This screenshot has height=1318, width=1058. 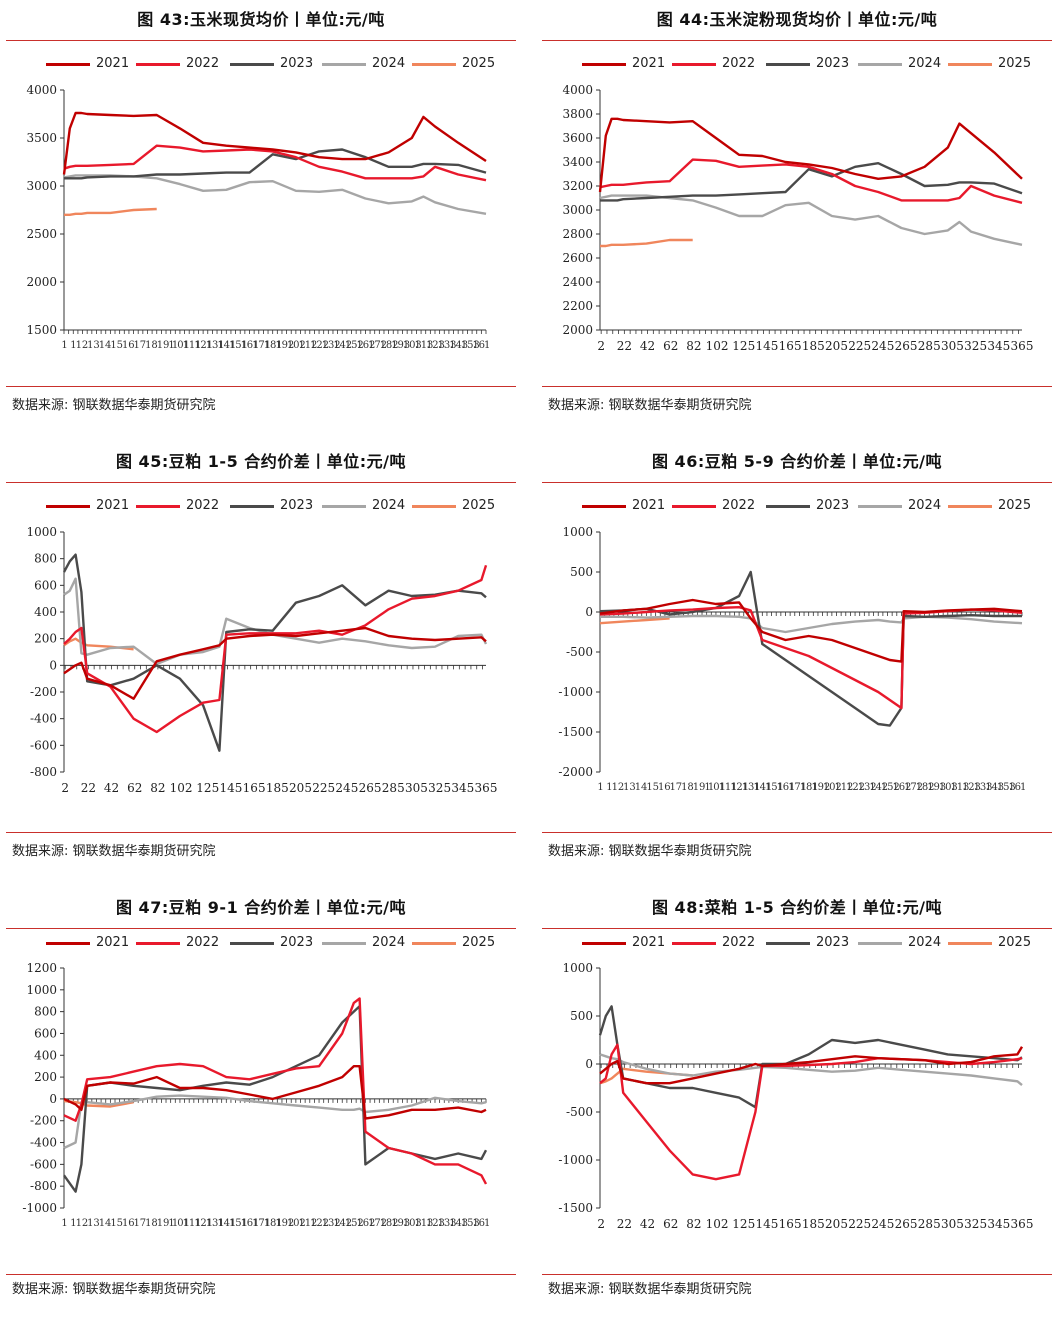 What do you see at coordinates (890, 787) in the screenshot?
I see `x-tick-label: 251` at bounding box center [890, 787].